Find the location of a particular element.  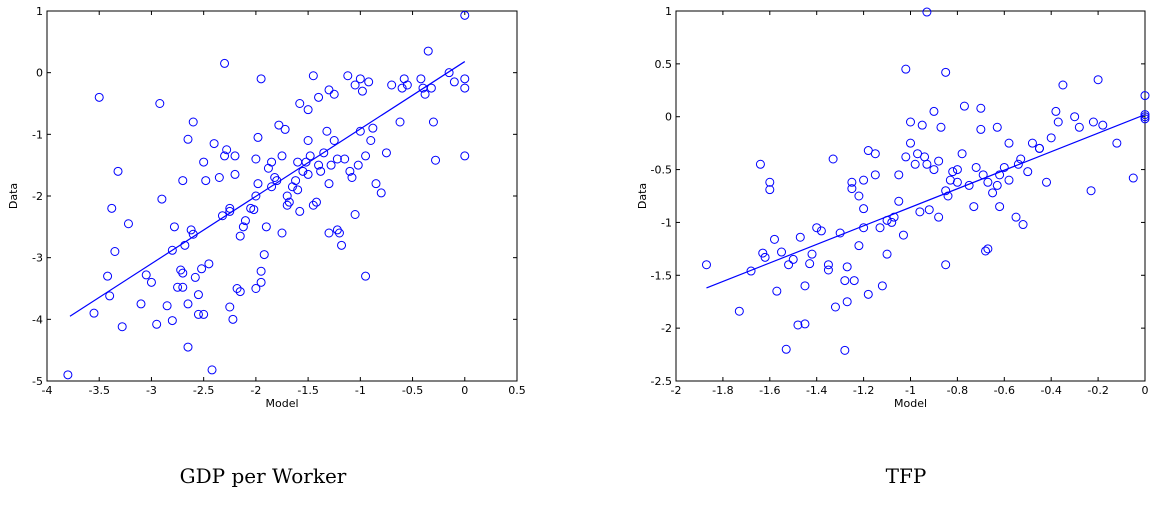

chart-2-x-tick-label: -1.8 is located at coordinates (722, 390).